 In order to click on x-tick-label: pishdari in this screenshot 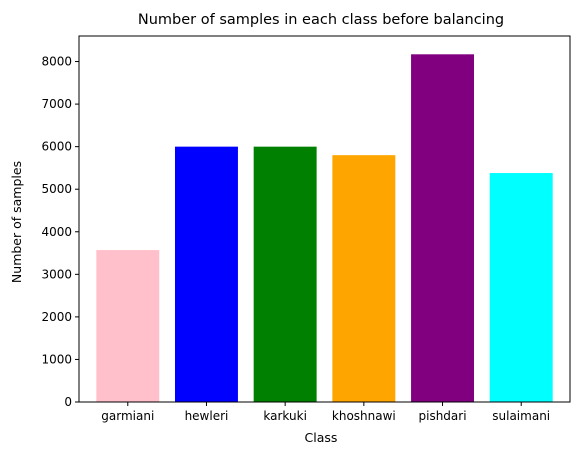, I will do `click(443, 416)`.